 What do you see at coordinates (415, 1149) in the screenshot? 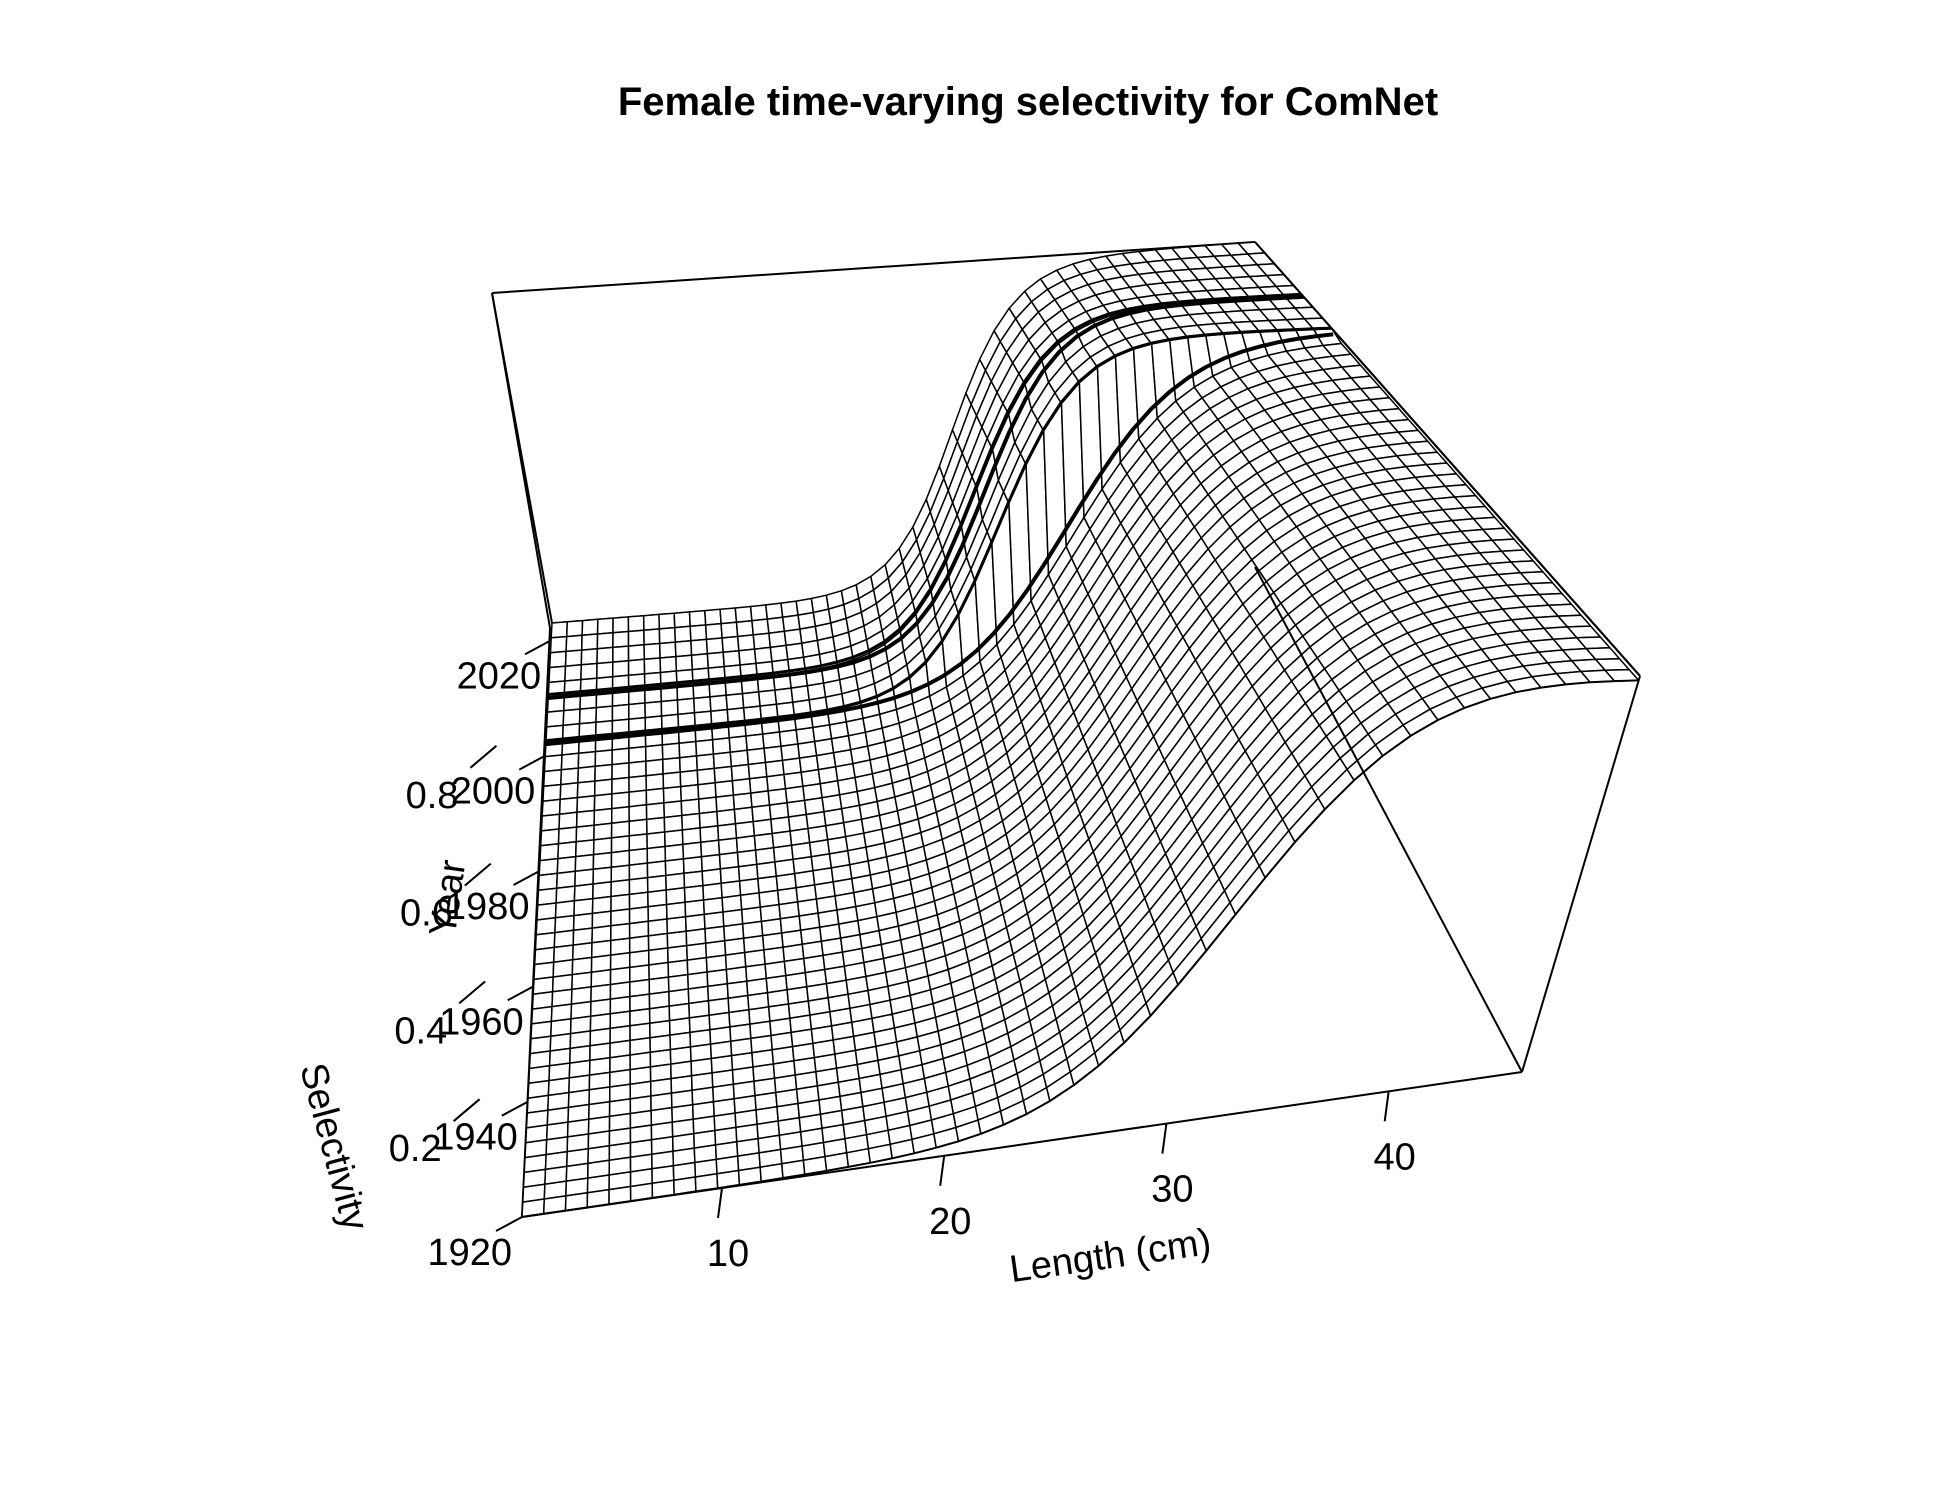
I see `z-tick-label: 0.2` at bounding box center [415, 1149].